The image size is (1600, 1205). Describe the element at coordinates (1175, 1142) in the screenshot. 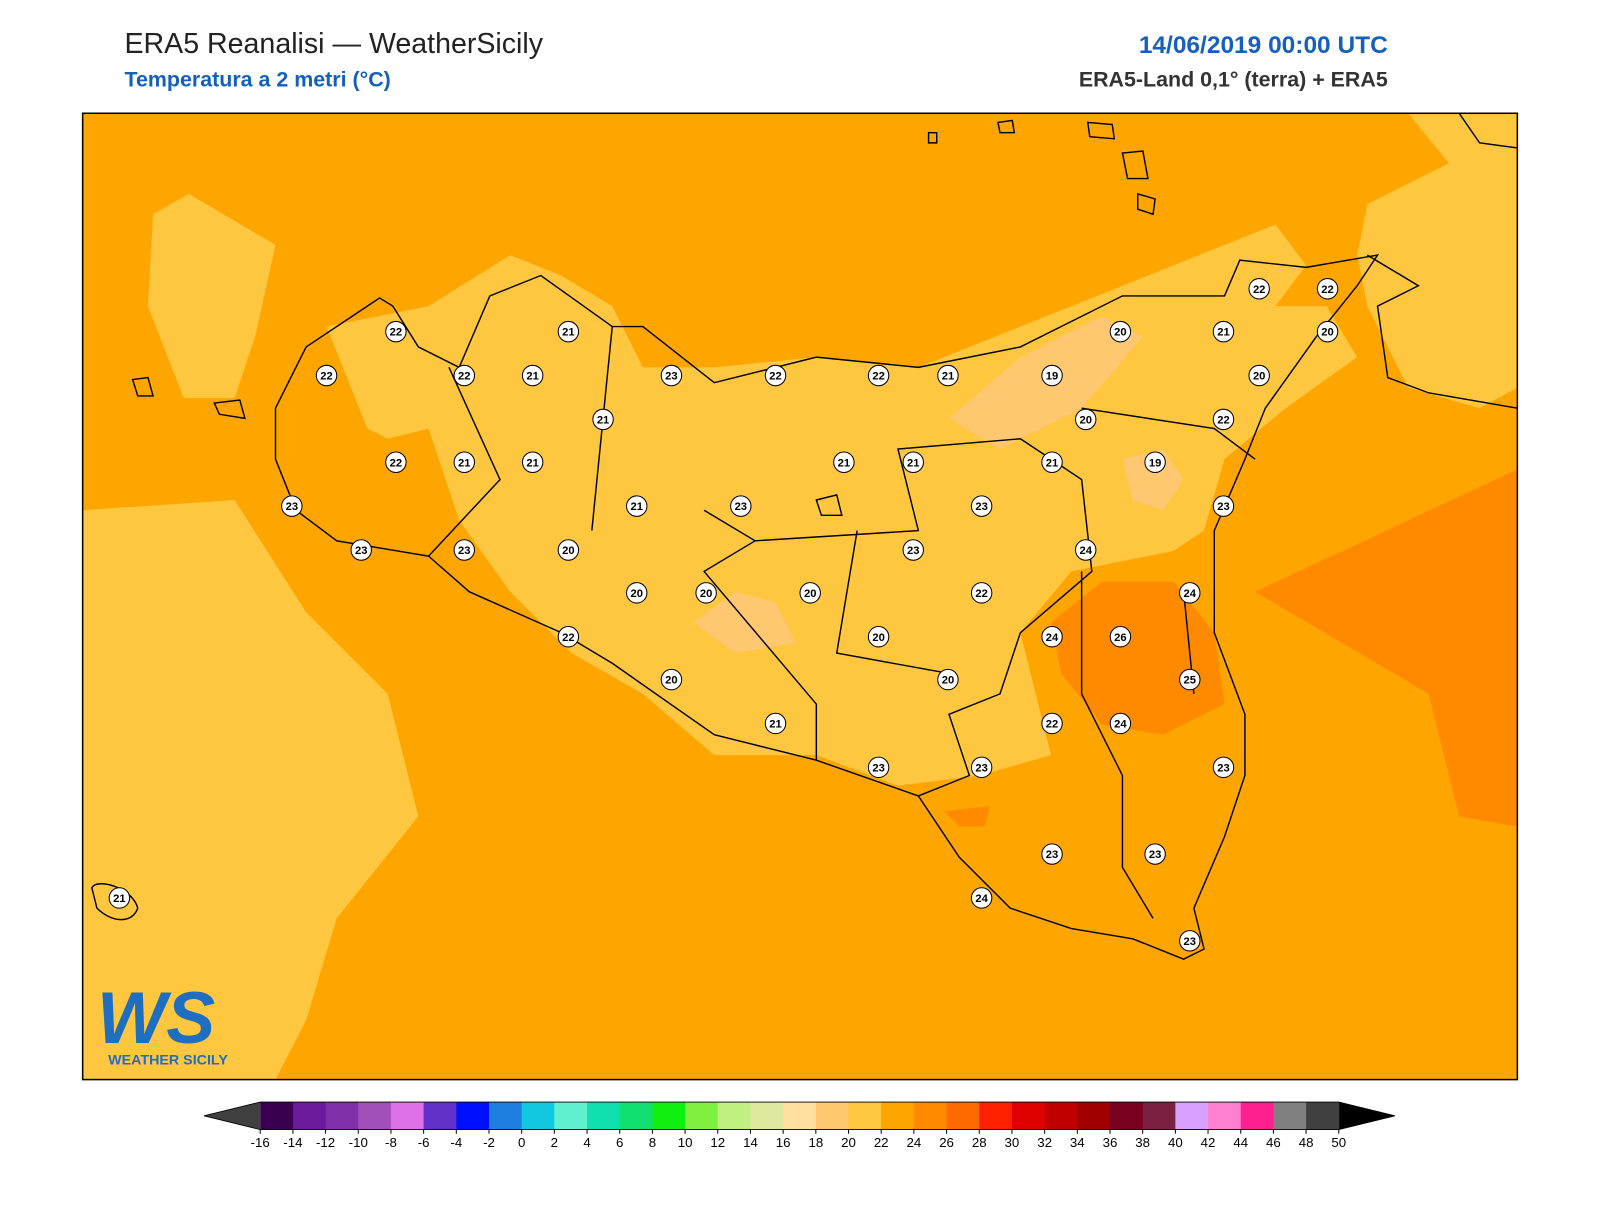

I see `colorbar-tick-label: 40` at that location.